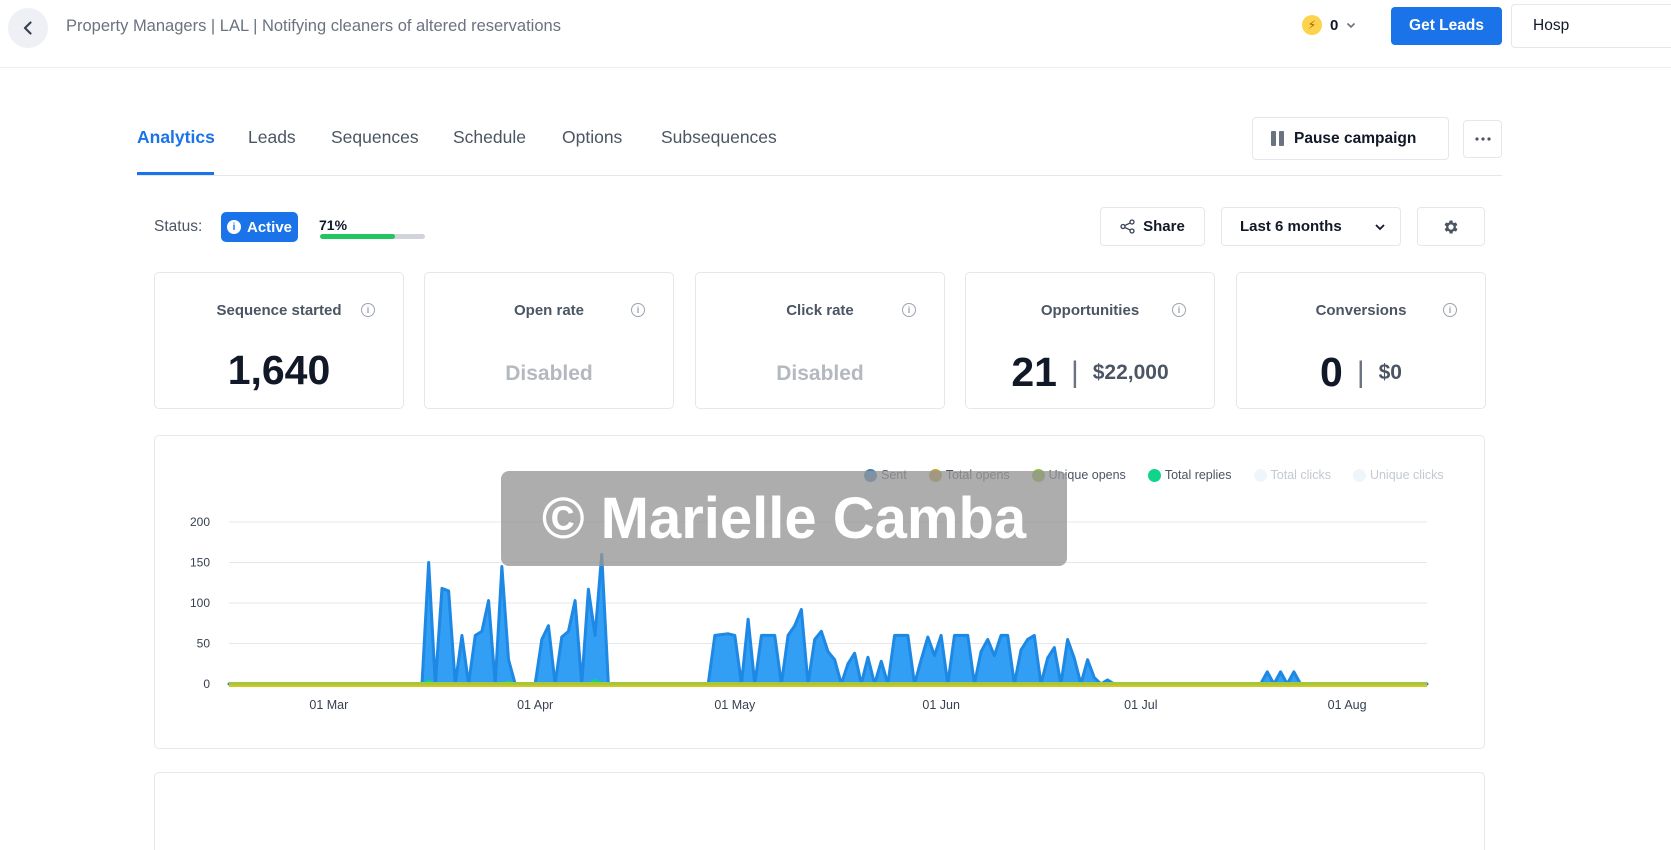 This screenshot has width=1671, height=850. I want to click on active-tab-indicator, so click(175, 173).